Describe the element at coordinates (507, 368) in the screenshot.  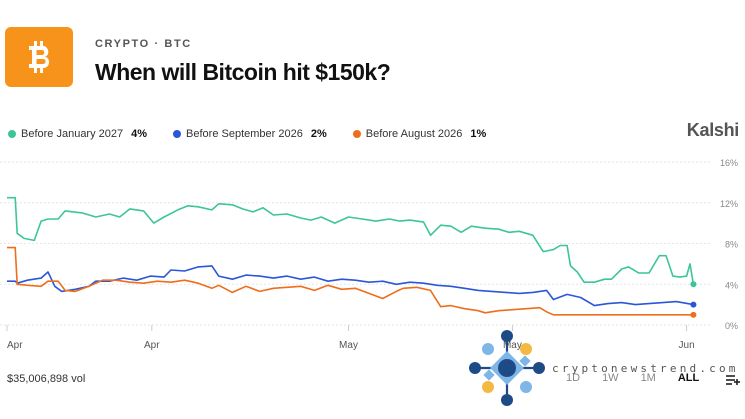
I see `network-logo-icon` at that location.